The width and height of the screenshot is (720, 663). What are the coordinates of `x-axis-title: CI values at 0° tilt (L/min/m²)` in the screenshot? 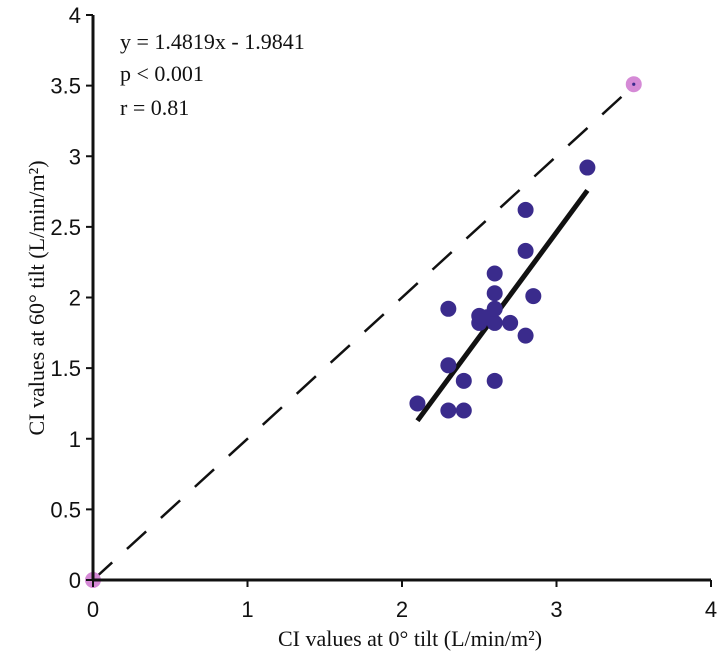 It's located at (410, 638).